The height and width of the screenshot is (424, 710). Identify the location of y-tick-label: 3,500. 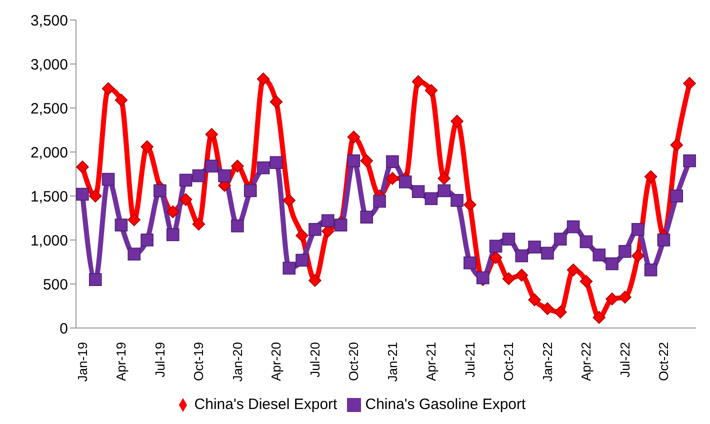
(49, 21).